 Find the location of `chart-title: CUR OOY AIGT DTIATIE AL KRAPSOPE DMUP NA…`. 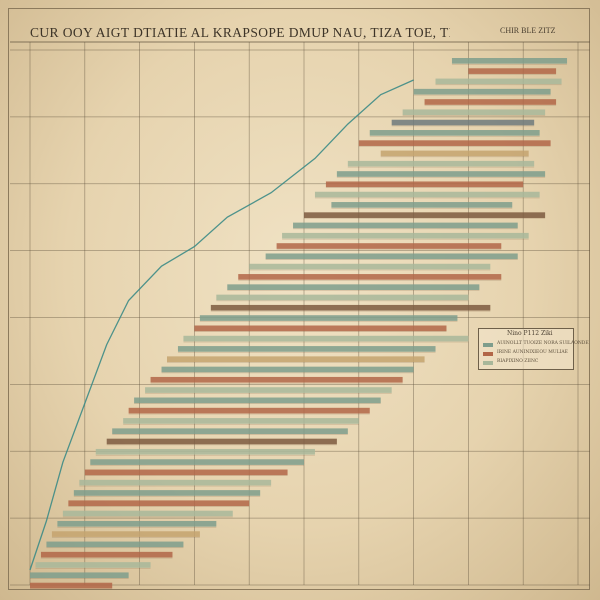

chart-title: CUR OOY AIGT DTIATIE AL KRAPSOPE DMUP NA… is located at coordinates (240, 32).